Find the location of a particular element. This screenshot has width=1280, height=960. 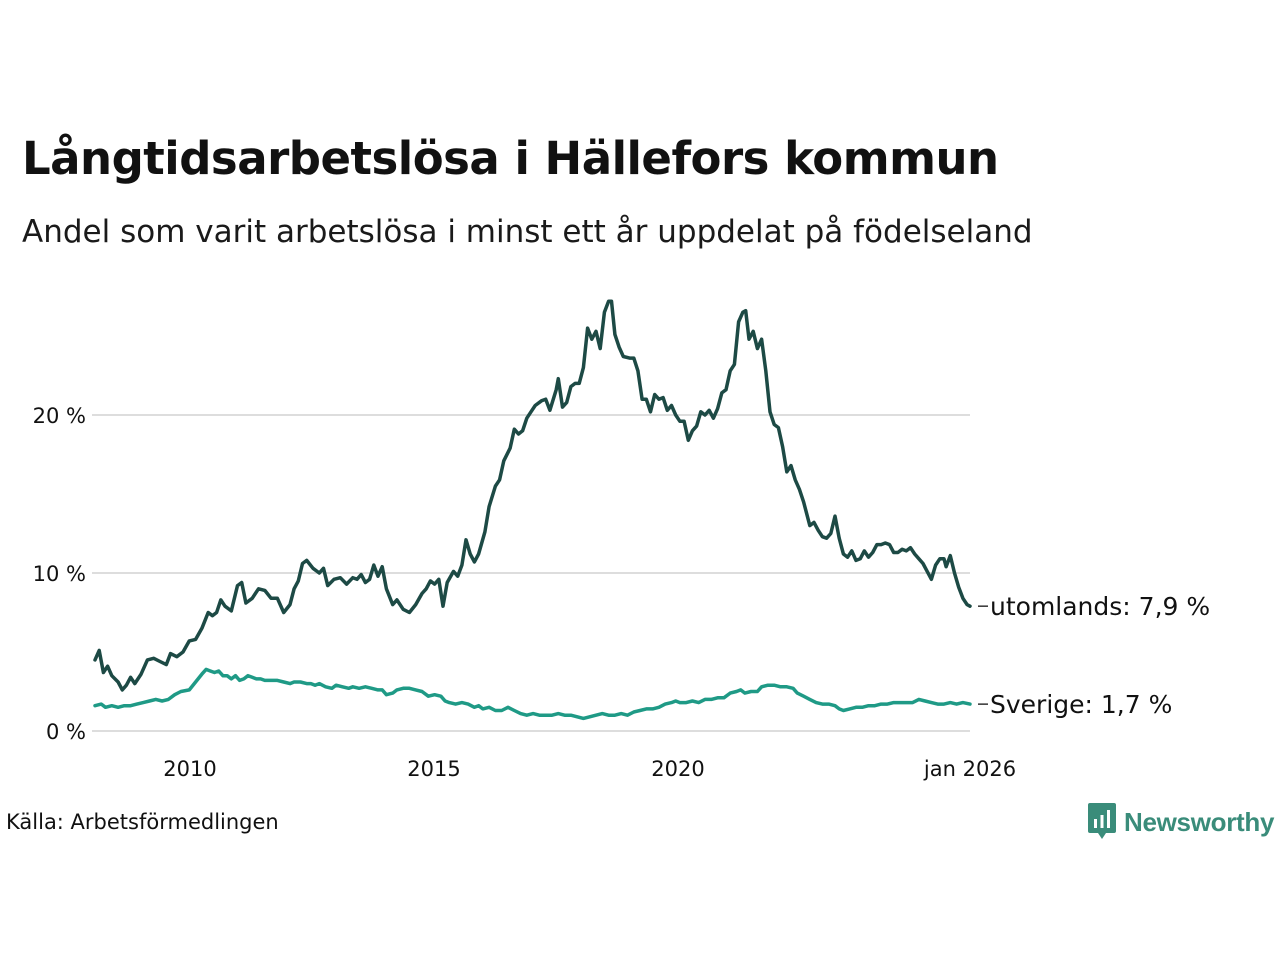

x-tick-label: 2010 is located at coordinates (189, 769).